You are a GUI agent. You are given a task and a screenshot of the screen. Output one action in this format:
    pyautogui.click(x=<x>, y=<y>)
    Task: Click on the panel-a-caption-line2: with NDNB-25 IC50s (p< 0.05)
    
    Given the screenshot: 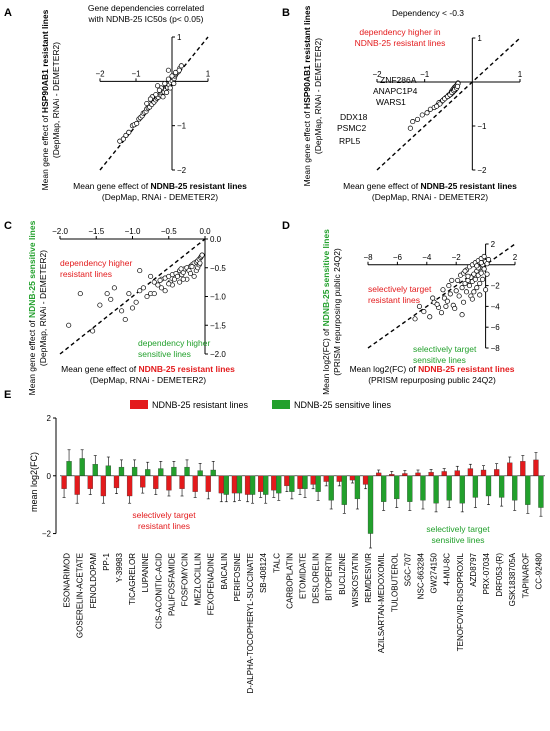 What is the action you would take?
    pyautogui.click(x=145, y=19)
    